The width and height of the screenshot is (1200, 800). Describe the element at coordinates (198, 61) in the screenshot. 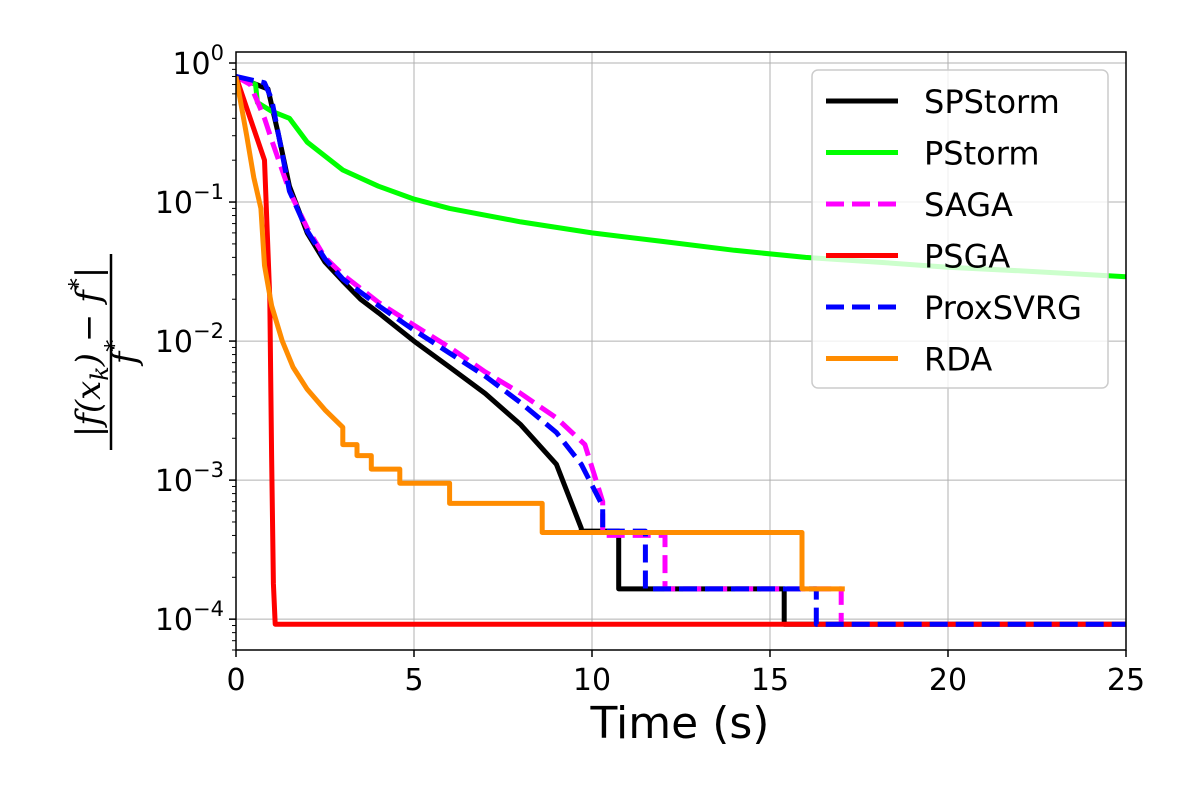

I see `y-tick-label: 10⁰` at that location.